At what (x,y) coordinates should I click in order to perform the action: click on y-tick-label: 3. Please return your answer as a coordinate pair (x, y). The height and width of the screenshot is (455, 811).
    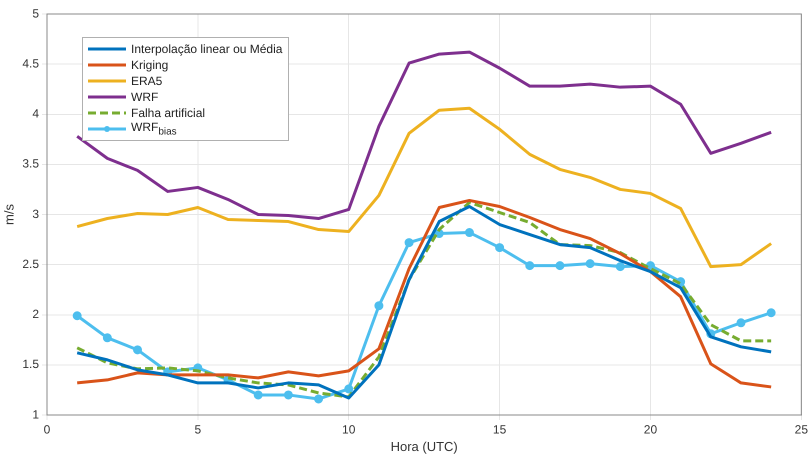
    Looking at the image, I should click on (36, 213).